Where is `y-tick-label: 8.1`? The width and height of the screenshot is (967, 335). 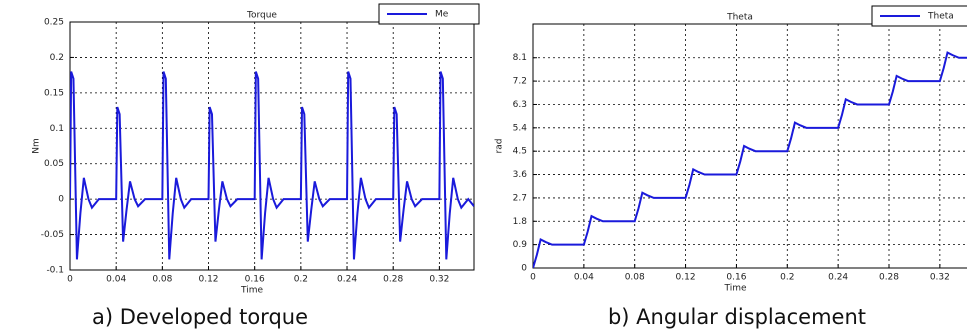 y-tick-label: 8.1 is located at coordinates (520, 58).